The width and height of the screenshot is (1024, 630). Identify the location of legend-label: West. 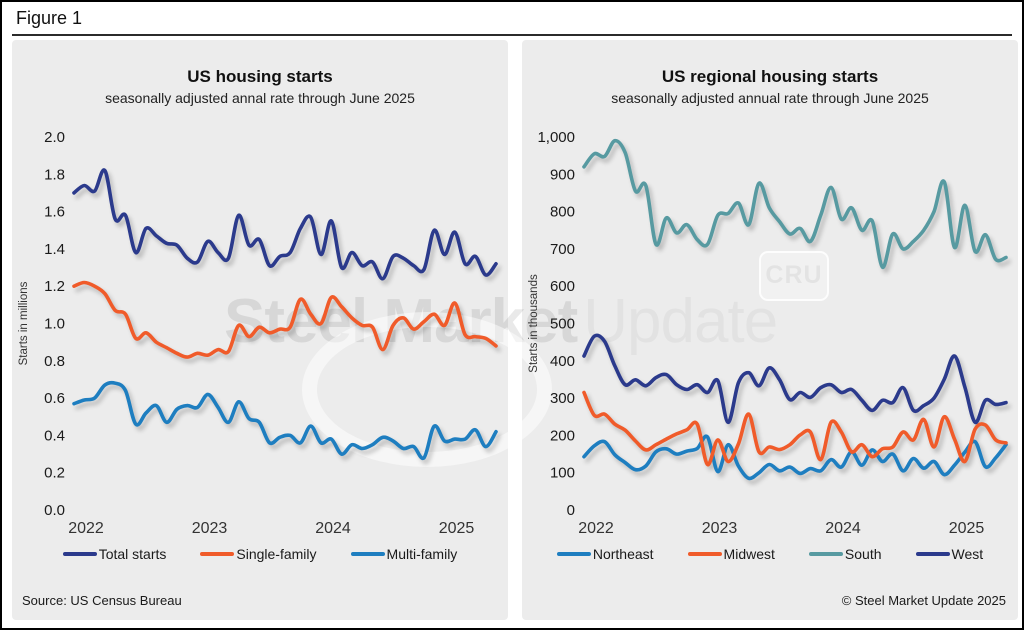
(967, 554).